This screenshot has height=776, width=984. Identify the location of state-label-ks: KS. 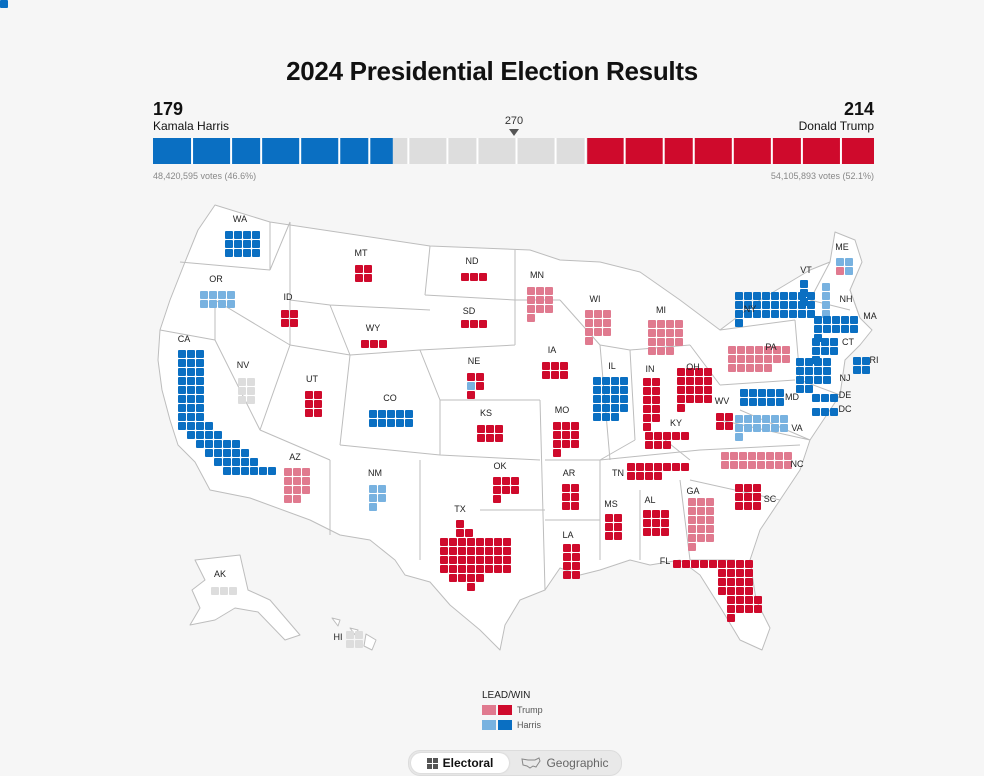
(486, 413).